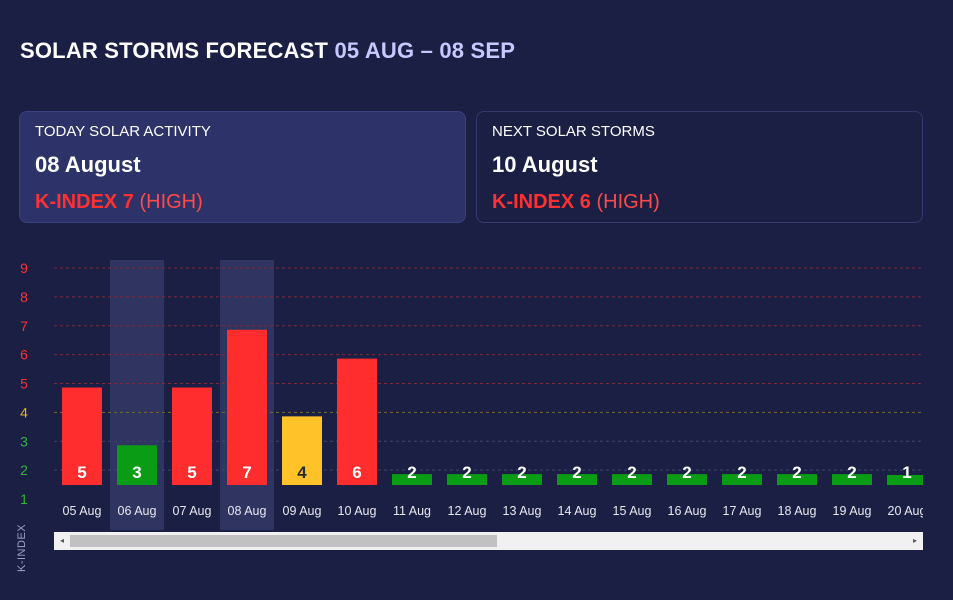 Image resolution: width=953 pixels, height=600 pixels. Describe the element at coordinates (24, 441) in the screenshot. I see `y-tick-label: 3` at that location.